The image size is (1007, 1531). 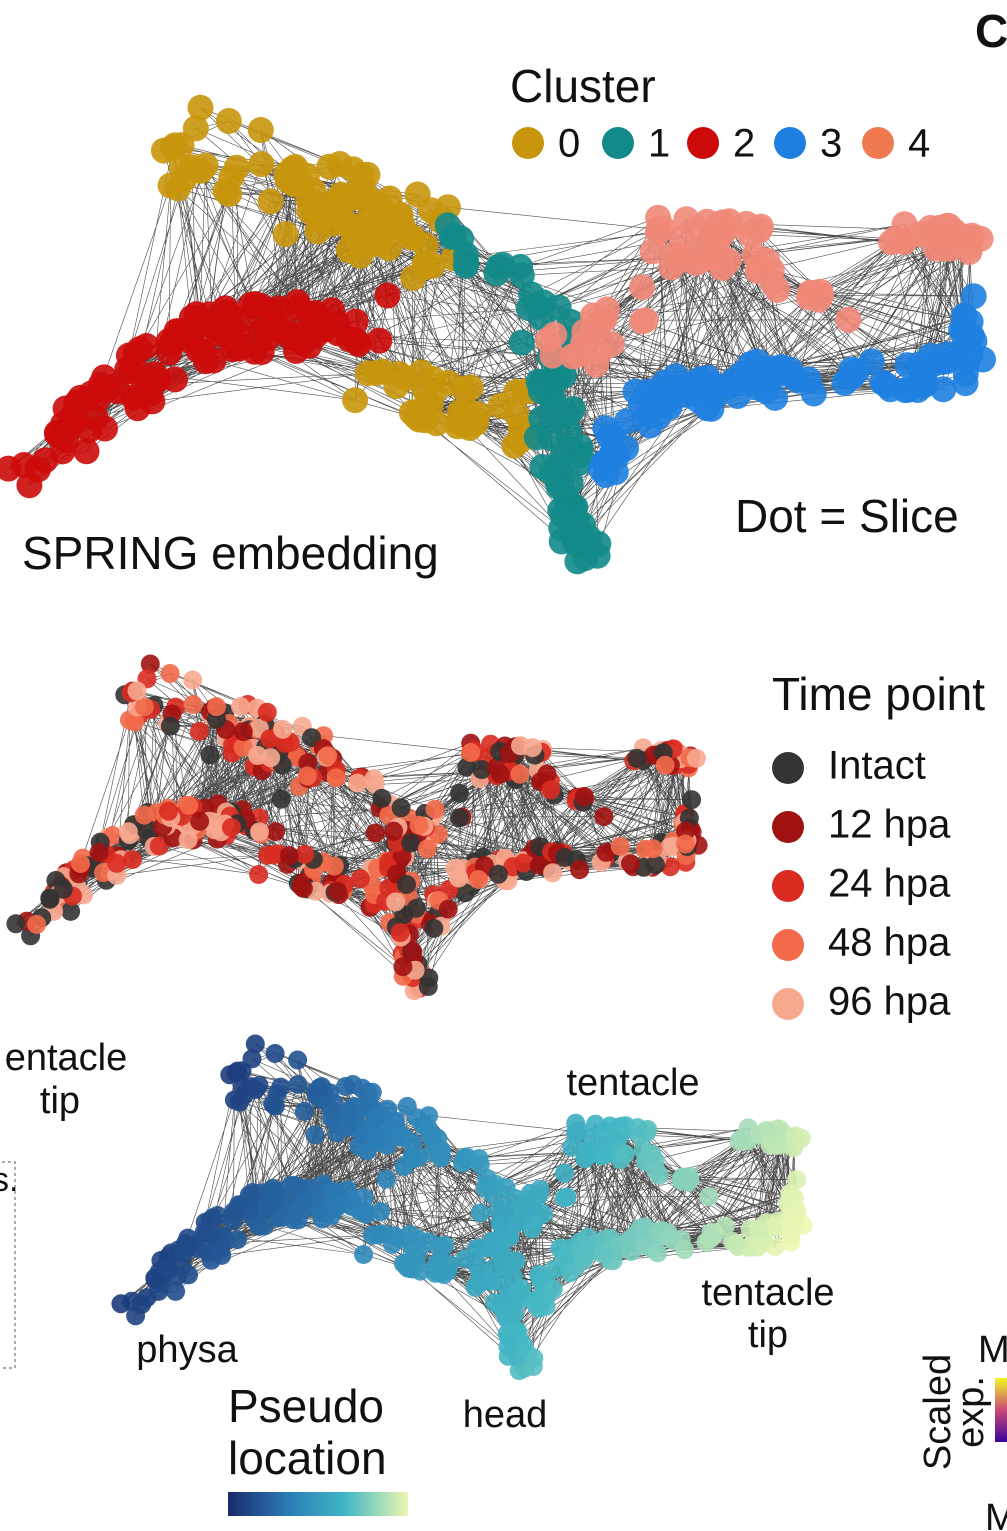 I want to click on cluster-legend: 0 1 2 3 4, so click(x=721, y=144).